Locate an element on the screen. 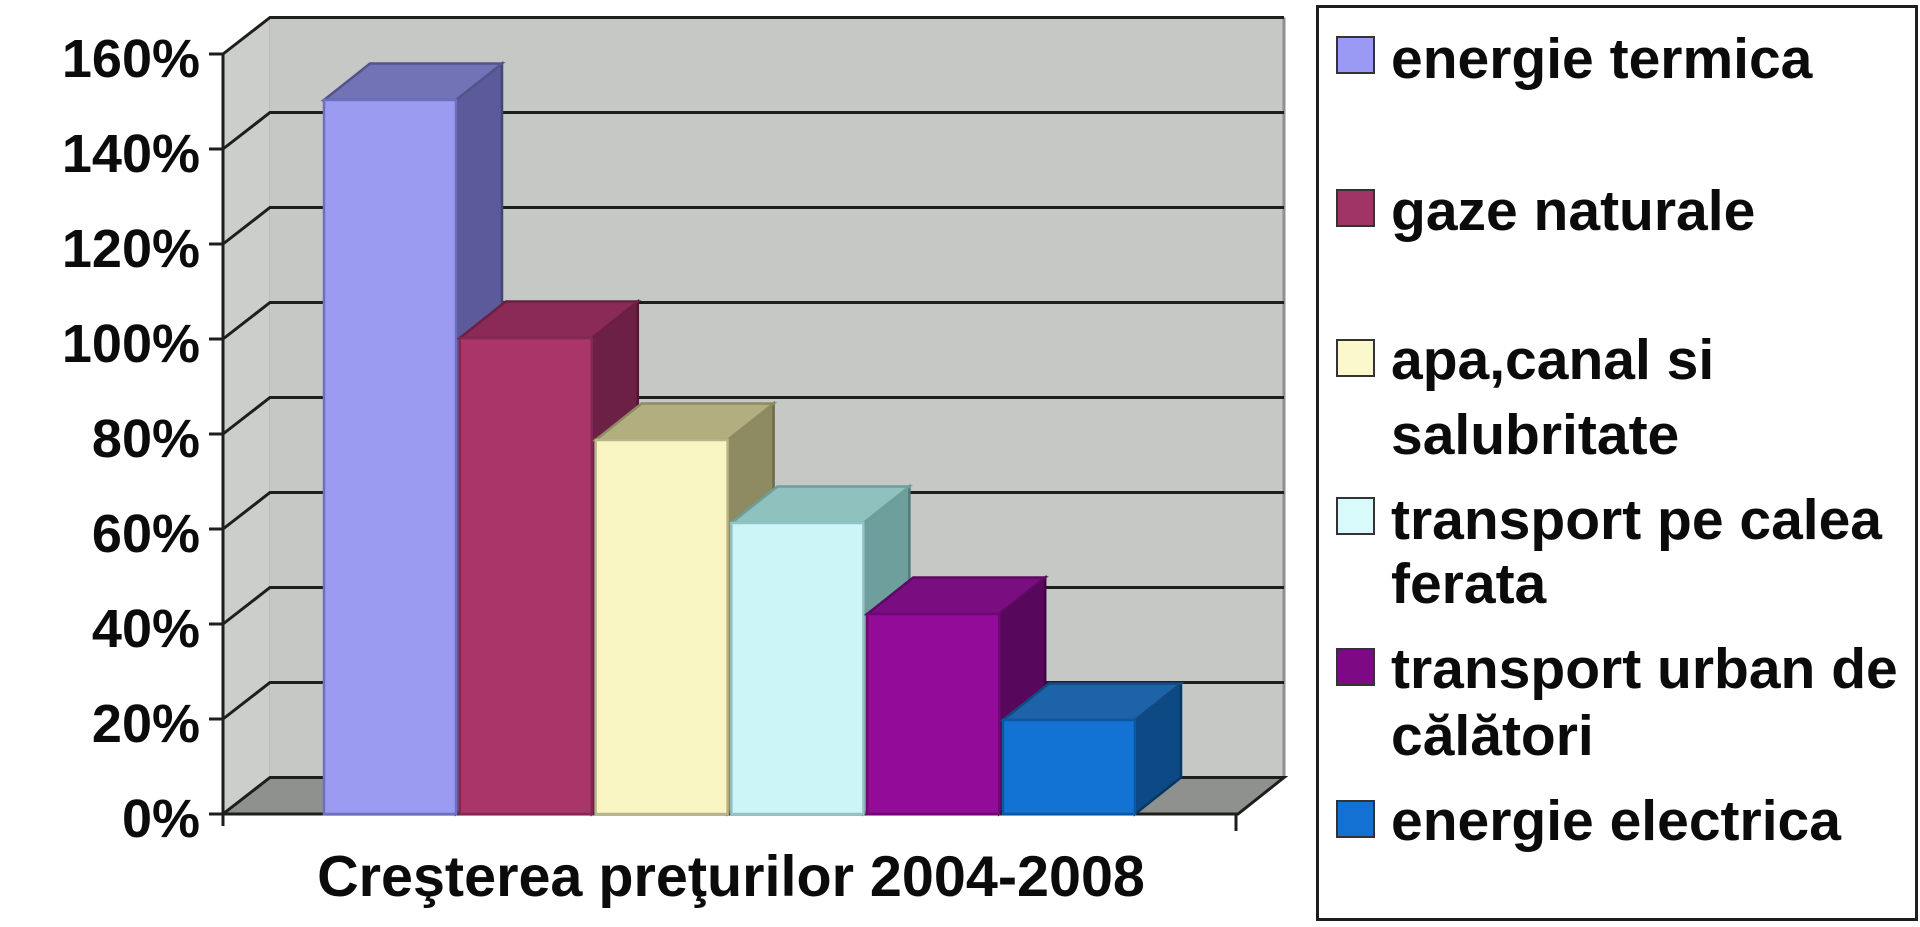 Image resolution: width=1920 pixels, height=927 pixels. svg-text: transport urban de is located at coordinates (1644, 669).